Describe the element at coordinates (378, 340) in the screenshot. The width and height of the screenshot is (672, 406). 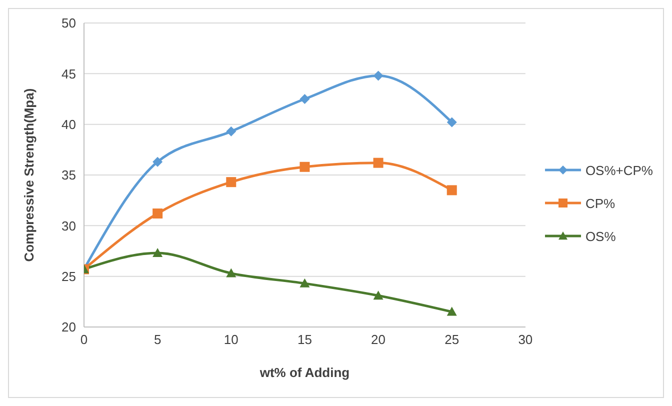
I see `x-tick-label: 20` at that location.